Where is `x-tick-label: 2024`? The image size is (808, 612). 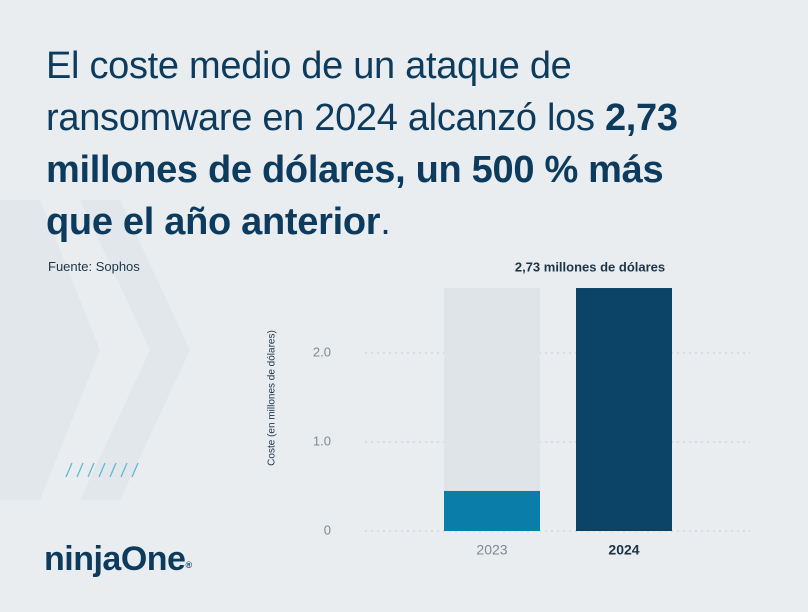 x-tick-label: 2024 is located at coordinates (623, 550).